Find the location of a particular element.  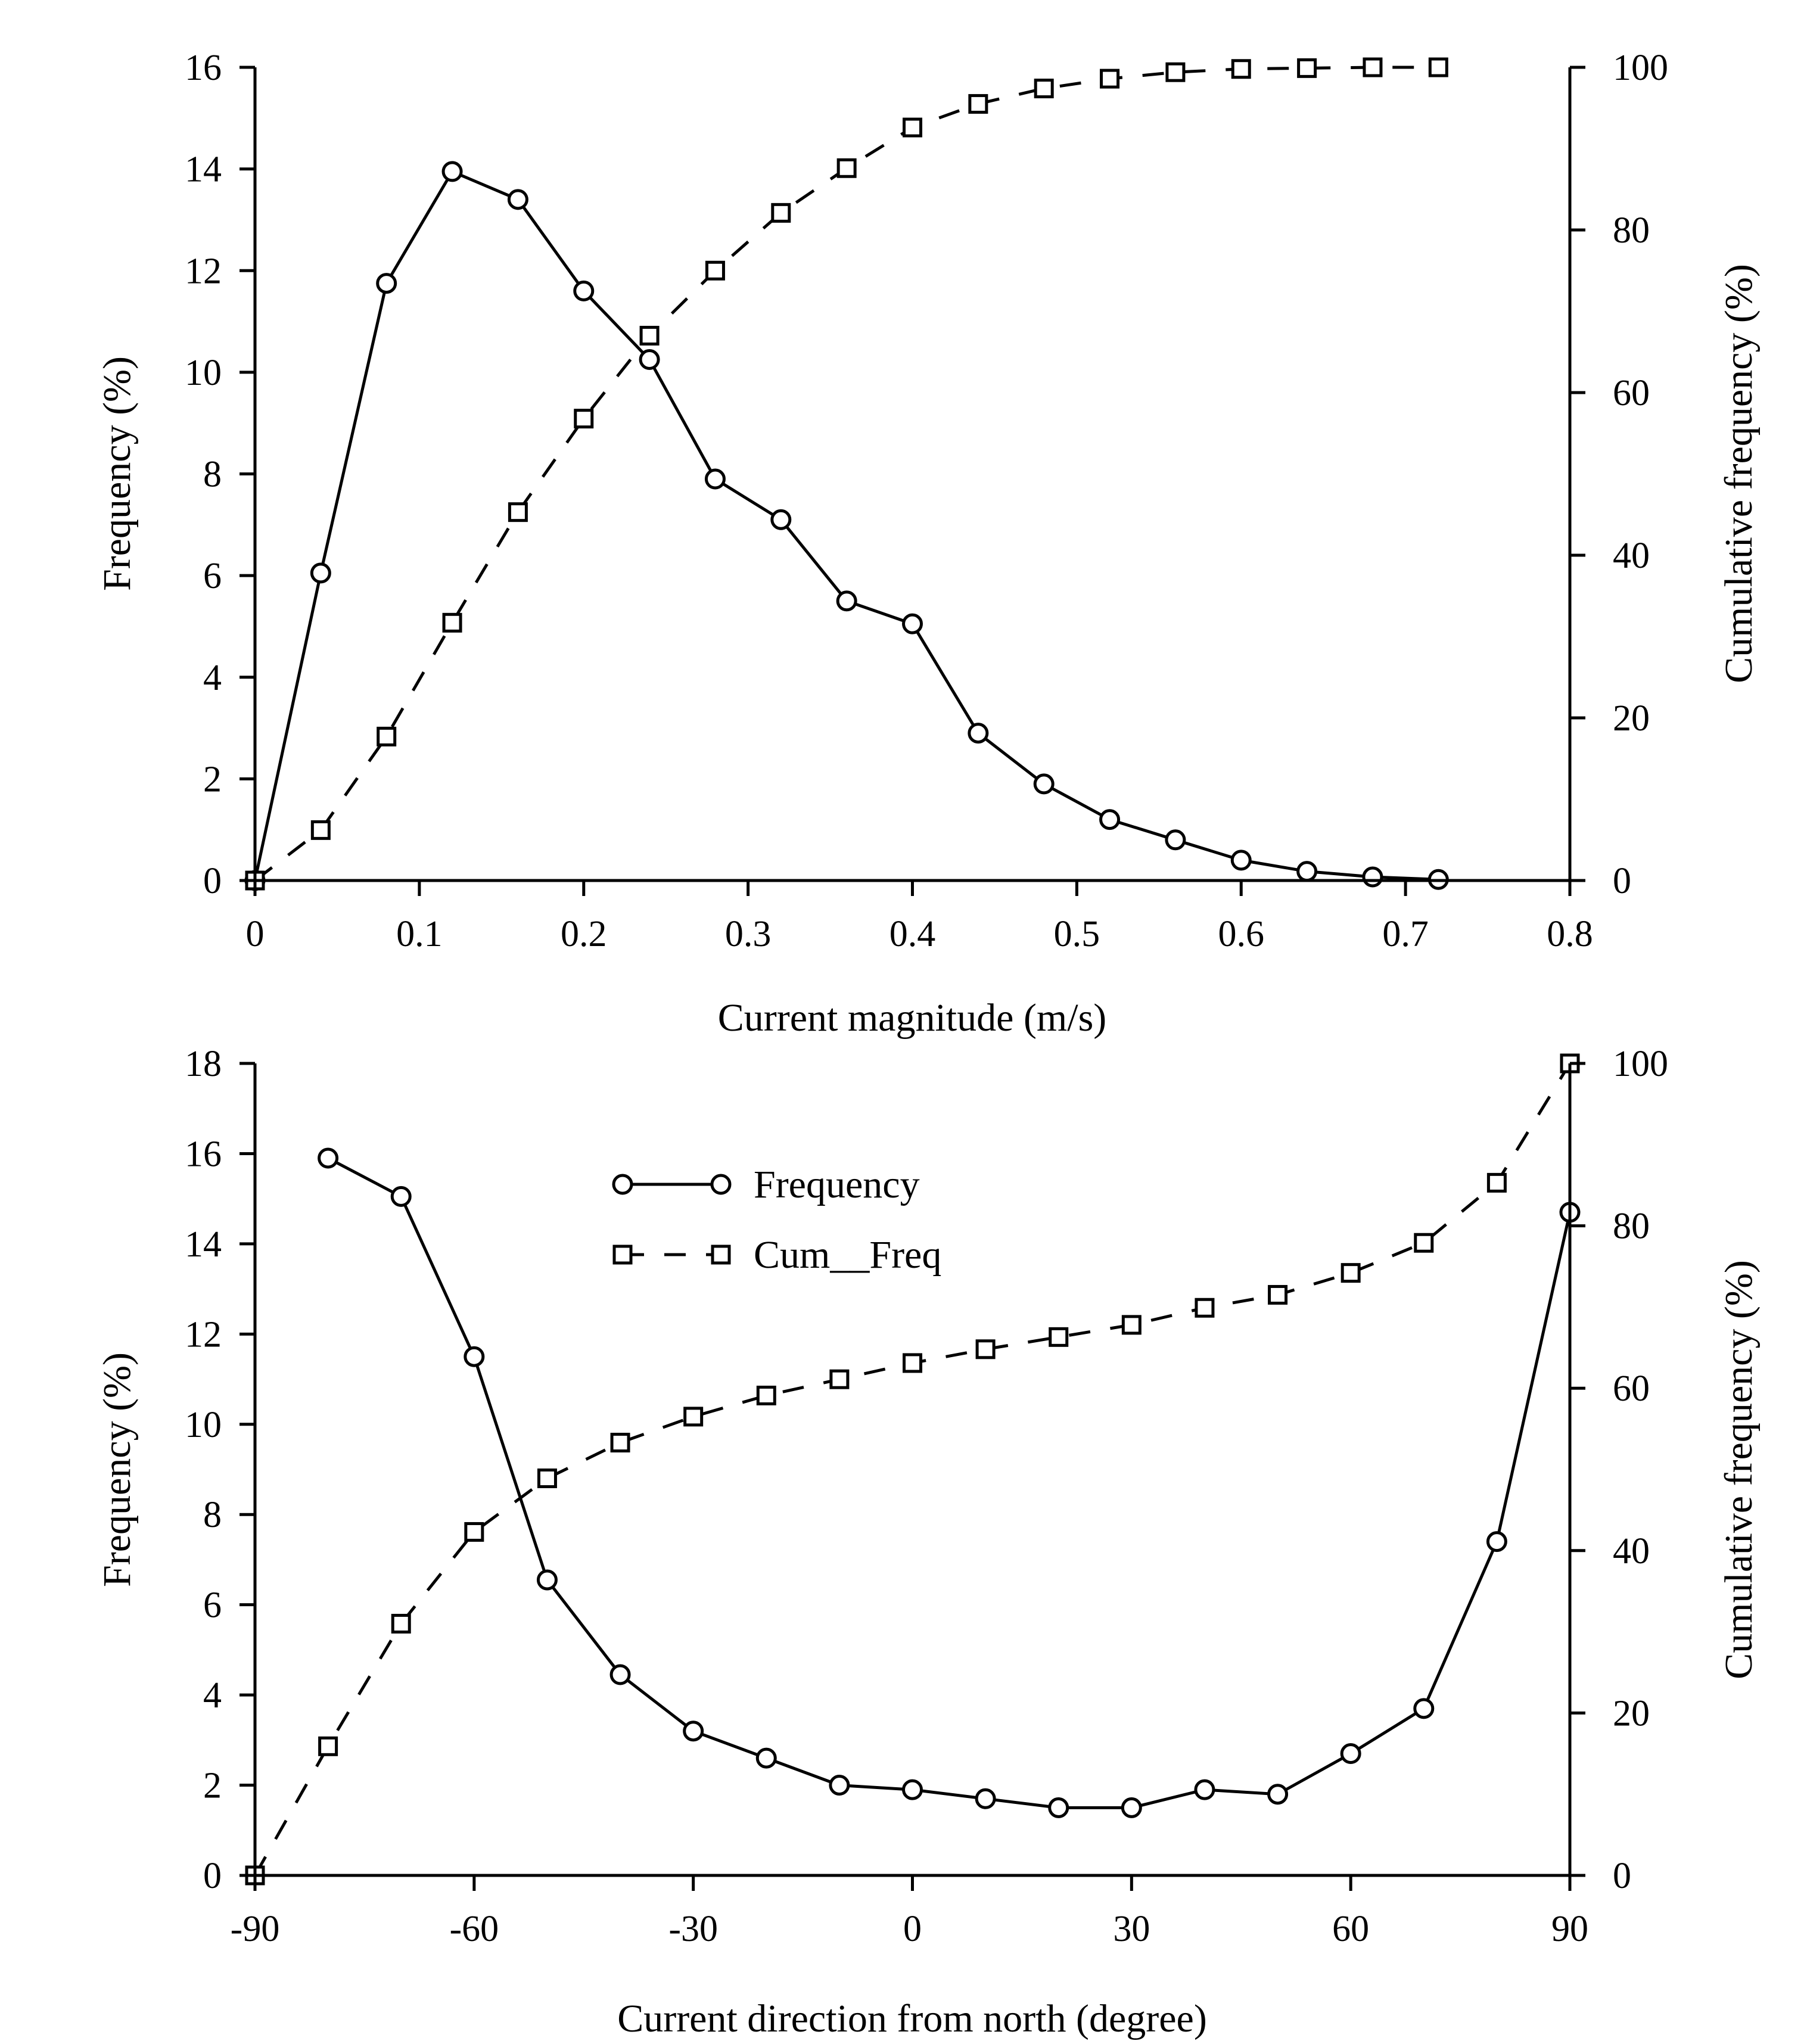

direction-y-tick-label: 6 is located at coordinates (212, 1605).